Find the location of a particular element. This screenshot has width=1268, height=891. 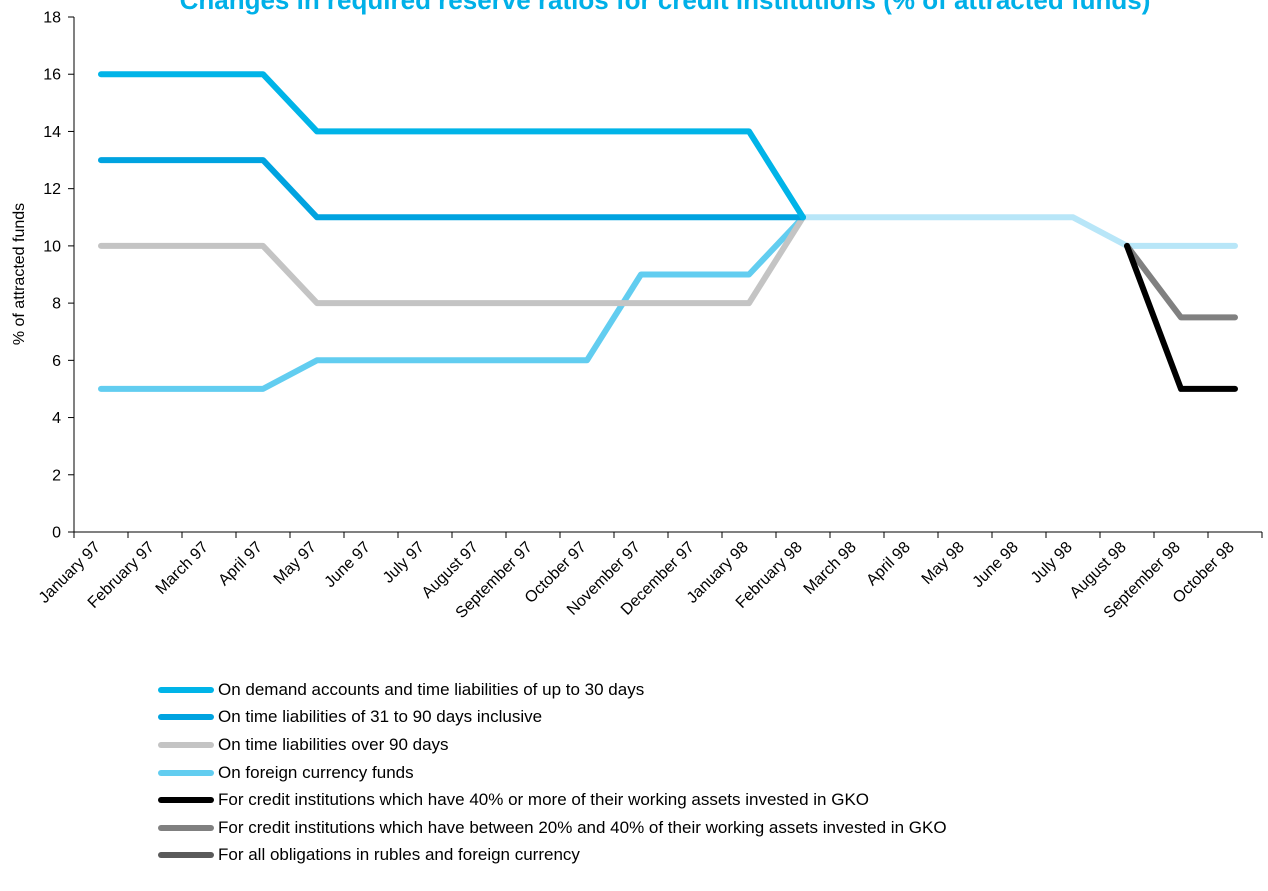

x-tick-label: April 98 is located at coordinates (888, 564).